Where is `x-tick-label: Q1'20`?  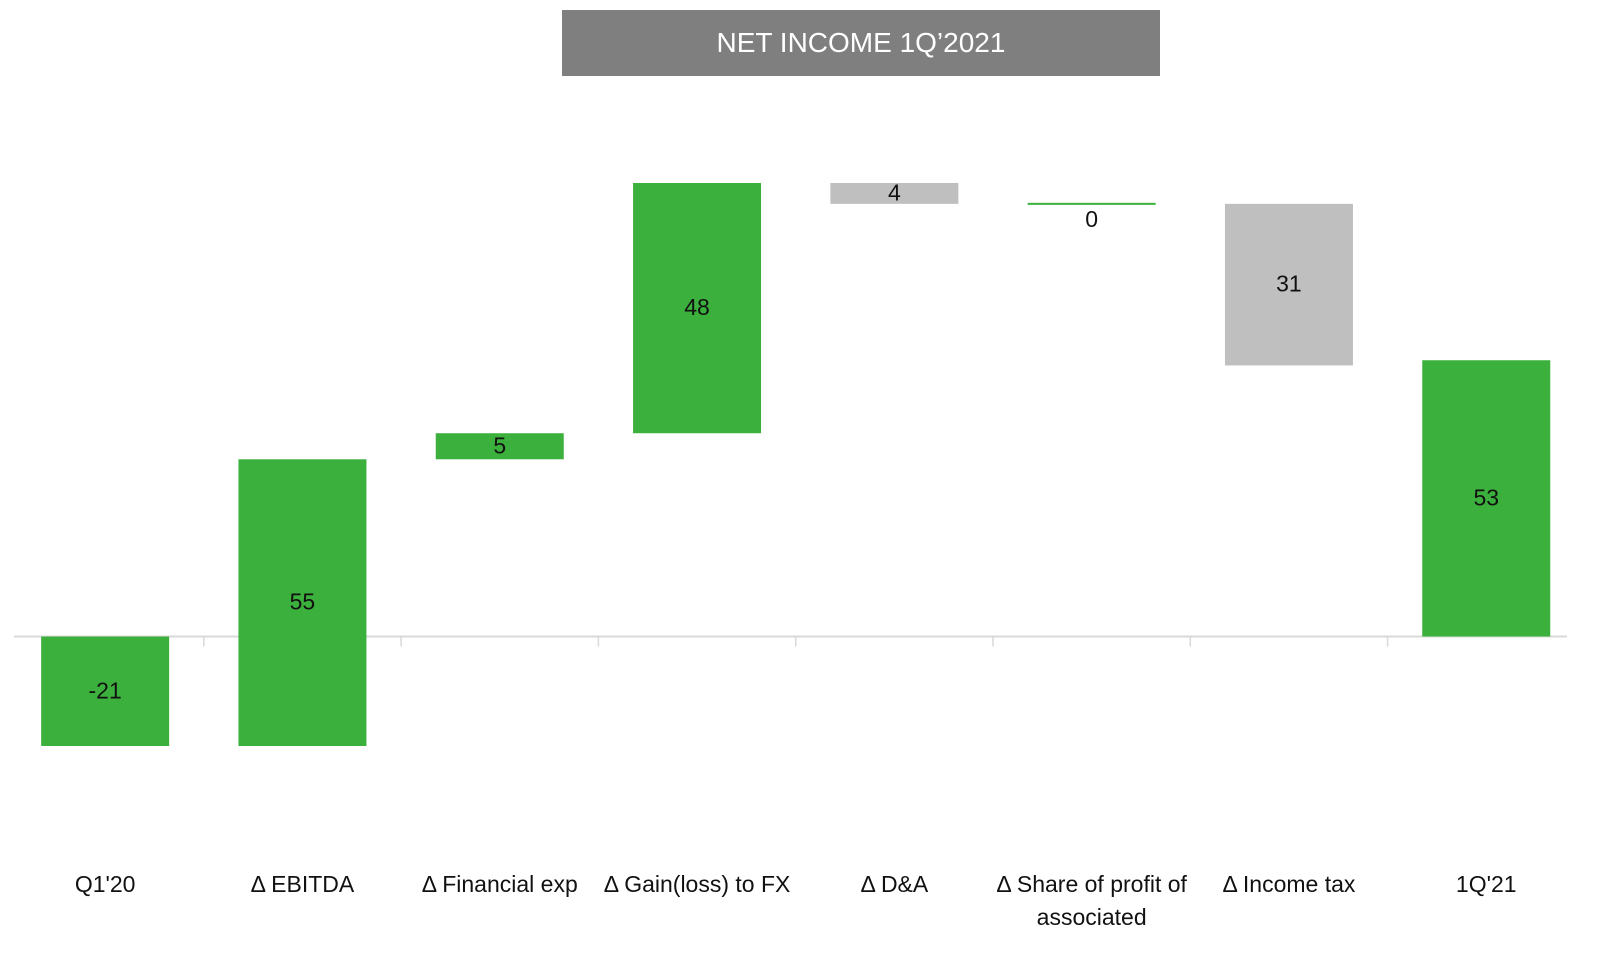 x-tick-label: Q1'20 is located at coordinates (105, 884).